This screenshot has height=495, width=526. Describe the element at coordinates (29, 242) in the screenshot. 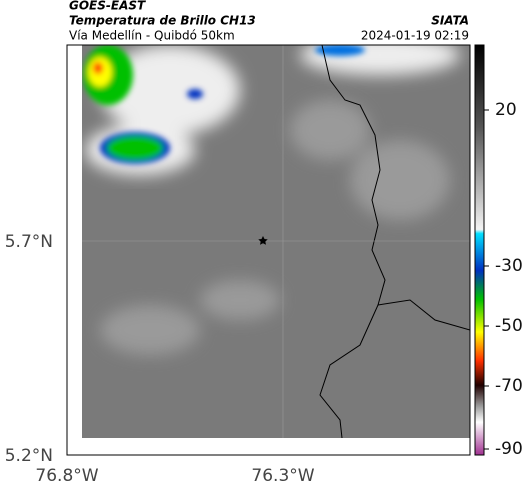

I see `lat-label: 5.7°N` at that location.